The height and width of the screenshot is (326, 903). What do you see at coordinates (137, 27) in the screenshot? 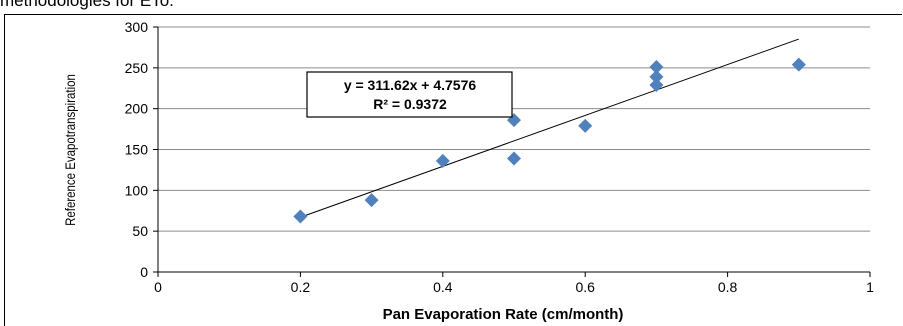
I see `y-tick-label: 300` at bounding box center [137, 27].